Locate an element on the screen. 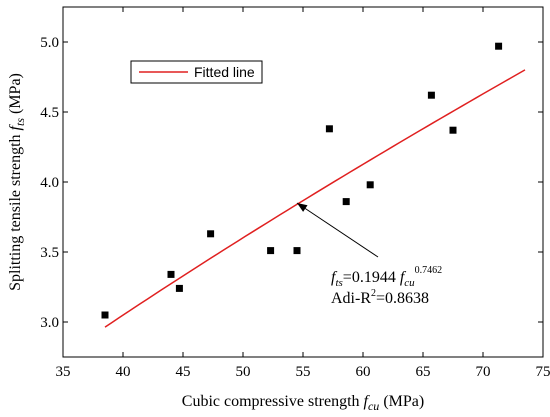 The image size is (550, 417). x-tick-label: 40 is located at coordinates (123, 372).